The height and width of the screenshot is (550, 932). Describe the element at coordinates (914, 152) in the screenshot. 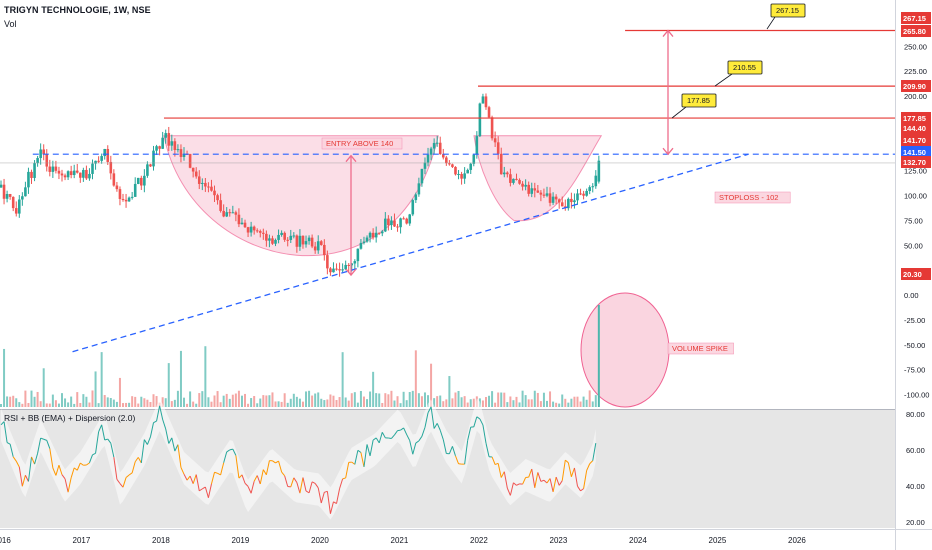

I see `price-tag: 141.50` at that location.